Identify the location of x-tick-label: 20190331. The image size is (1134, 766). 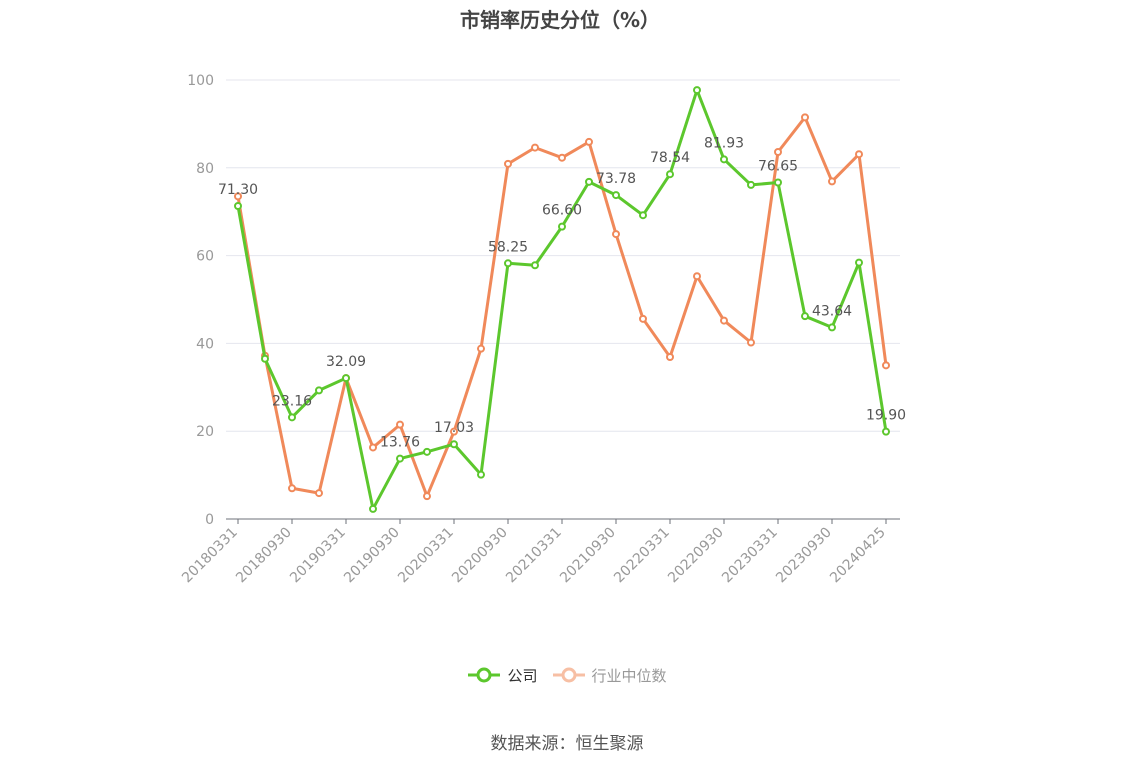
(318, 556).